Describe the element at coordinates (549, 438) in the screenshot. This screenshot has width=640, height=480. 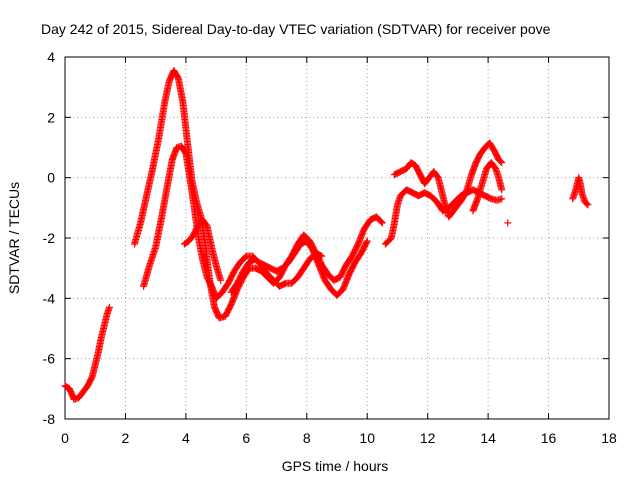
I see `x-tick-label: 16` at that location.